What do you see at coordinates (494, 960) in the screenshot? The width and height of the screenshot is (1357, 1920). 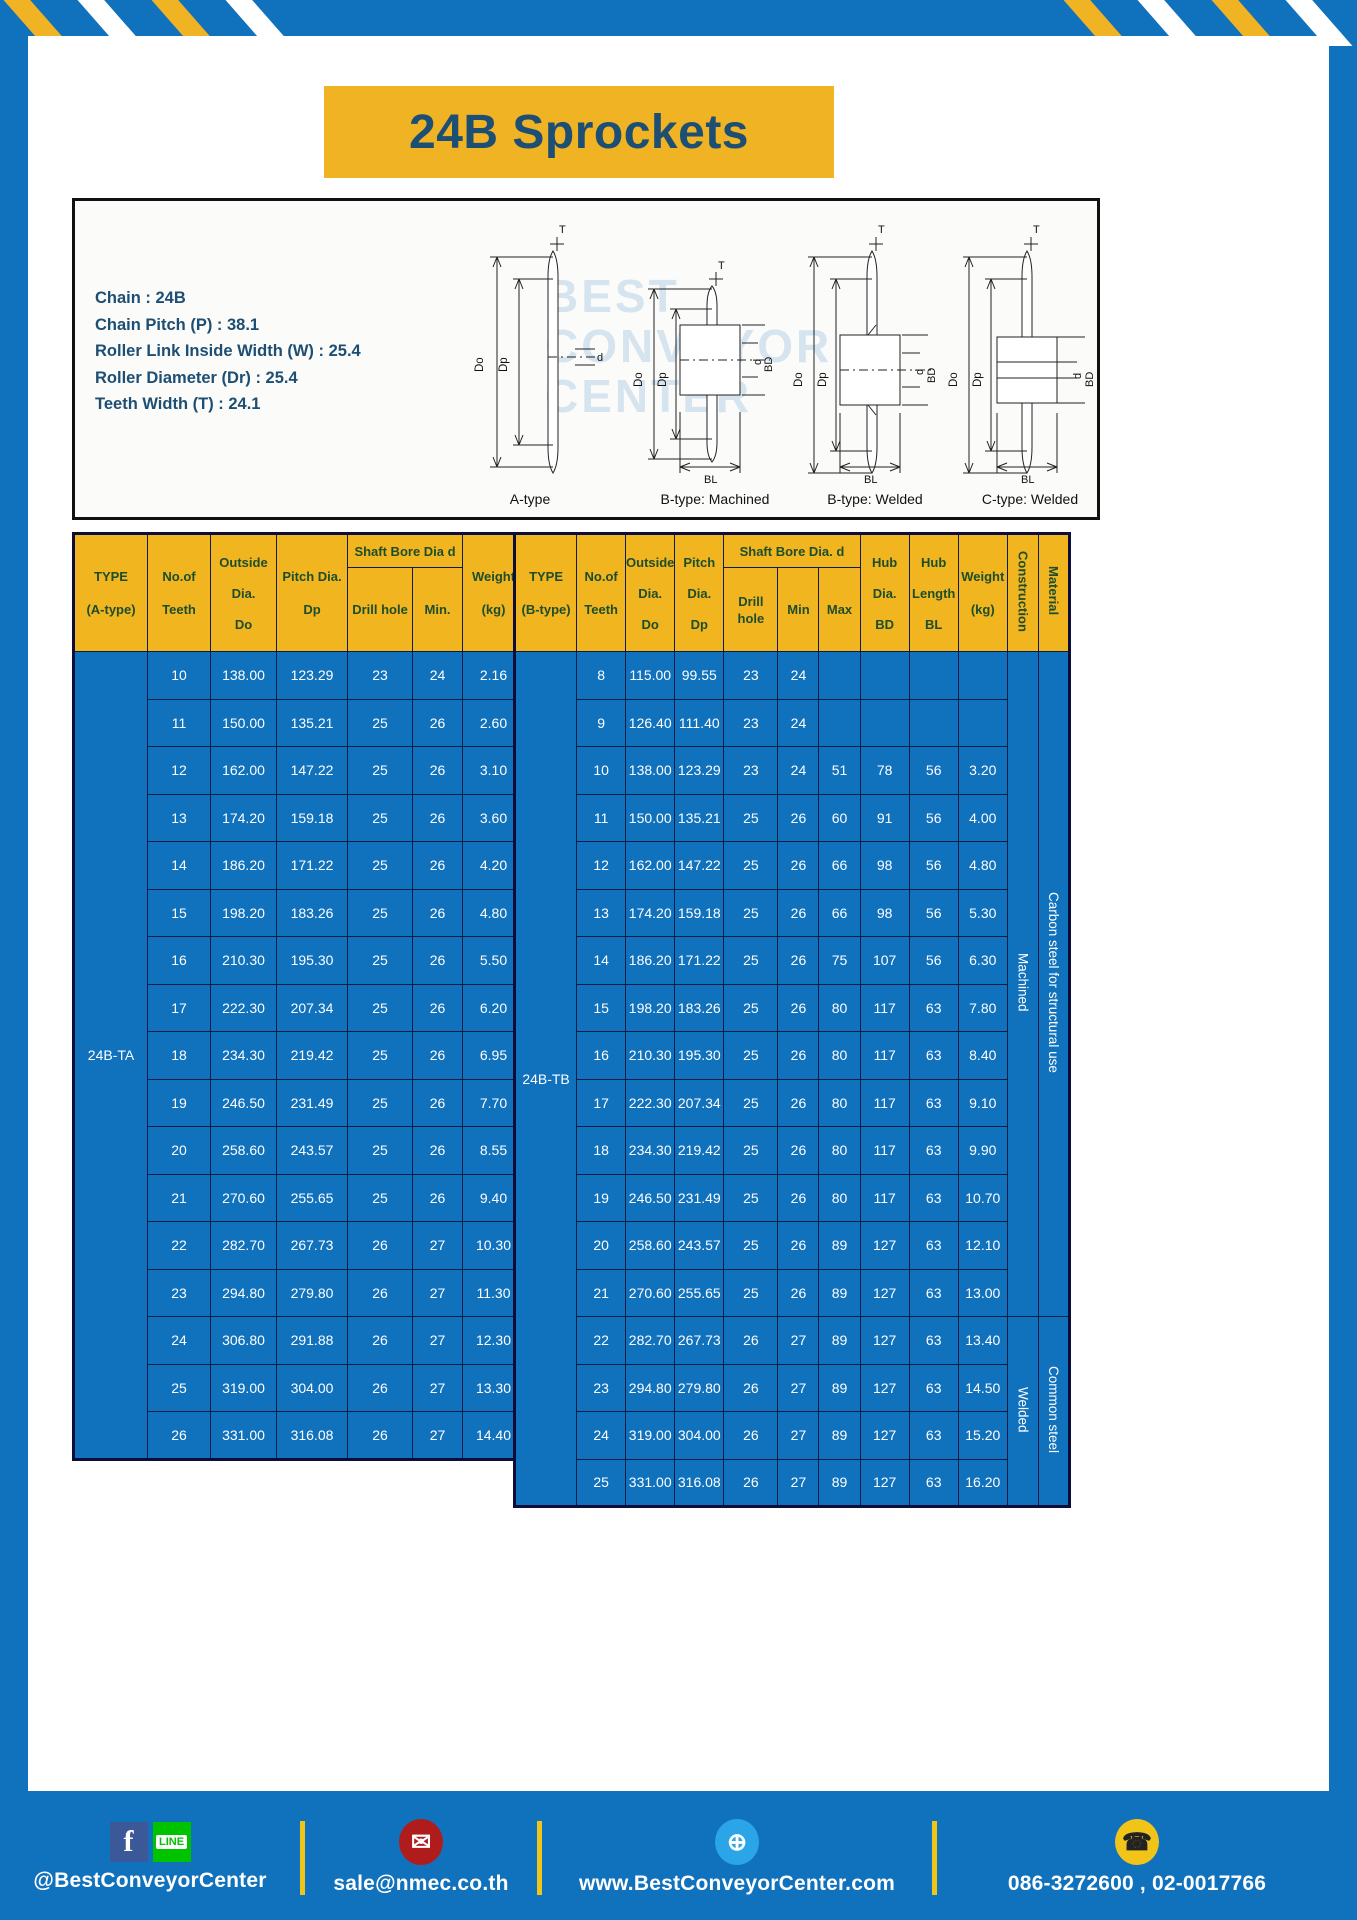 I see `table-cell: 5.50` at bounding box center [494, 960].